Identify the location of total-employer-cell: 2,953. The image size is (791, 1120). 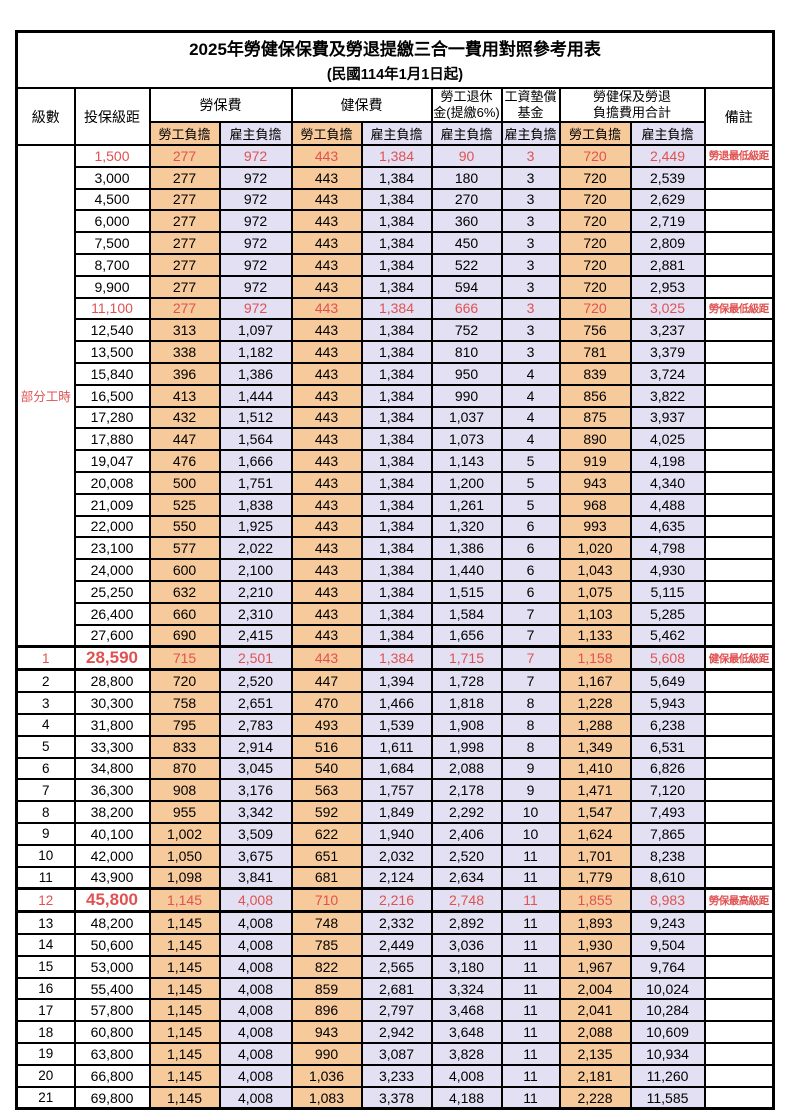
(667, 286).